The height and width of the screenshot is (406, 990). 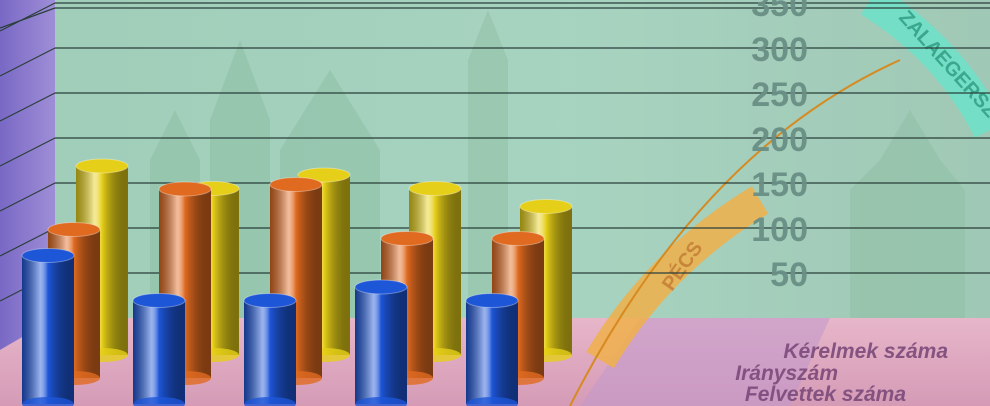 I want to click on legend-entry: Irányszám, so click(x=786, y=373).